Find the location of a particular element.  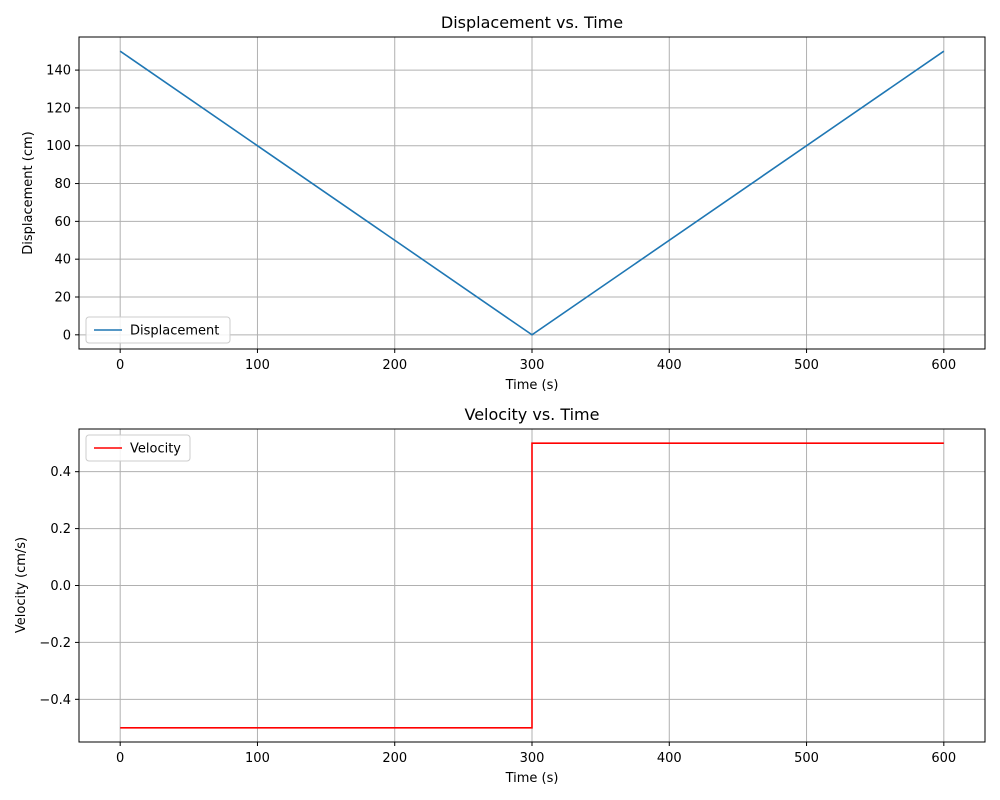

displacement-x-tick-label: 400 is located at coordinates (669, 365).